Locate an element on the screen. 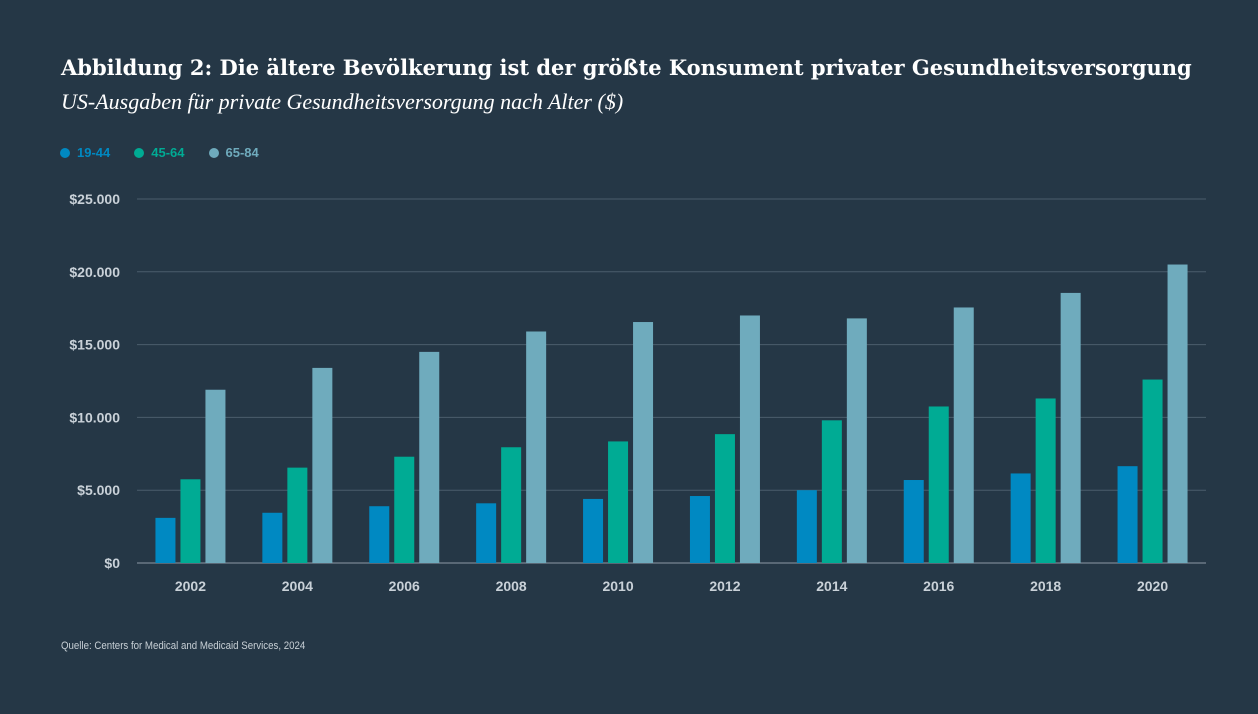  x-tick-label: 2020 is located at coordinates (1152, 586).